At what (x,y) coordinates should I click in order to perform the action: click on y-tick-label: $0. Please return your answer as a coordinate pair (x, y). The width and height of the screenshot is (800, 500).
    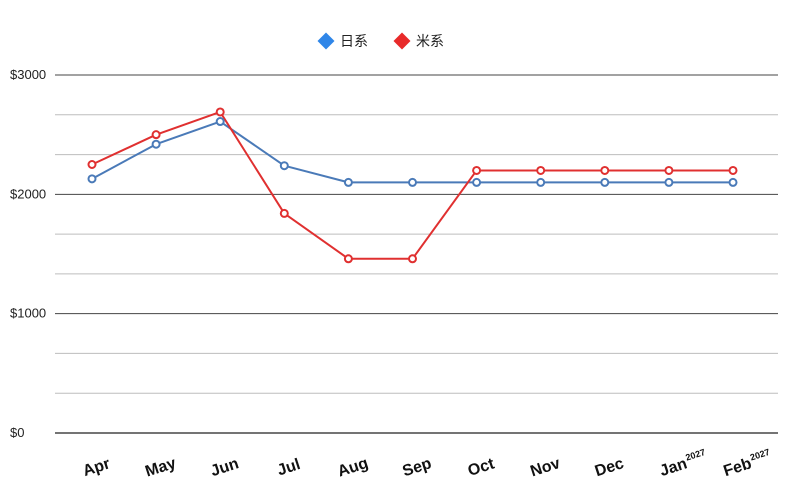
    Looking at the image, I should click on (17, 432).